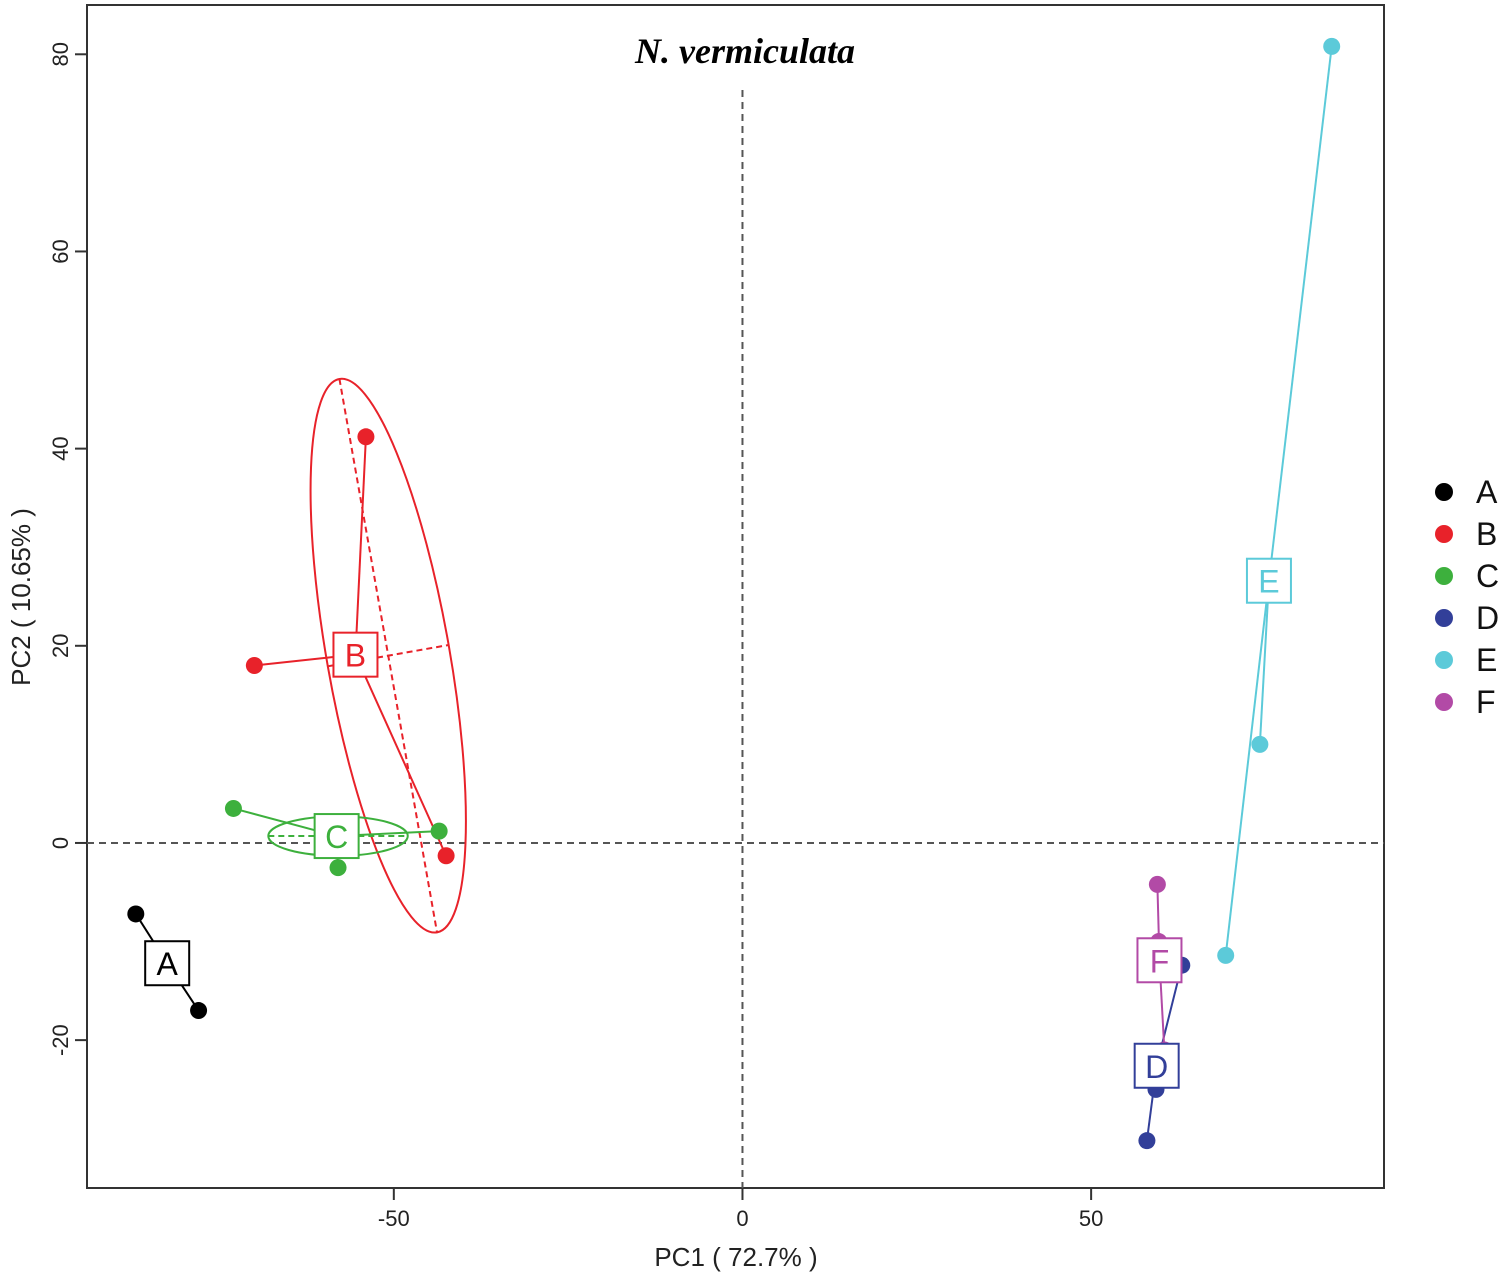  Describe the element at coordinates (1444, 618) in the screenshot. I see `legend-marker-d` at that location.